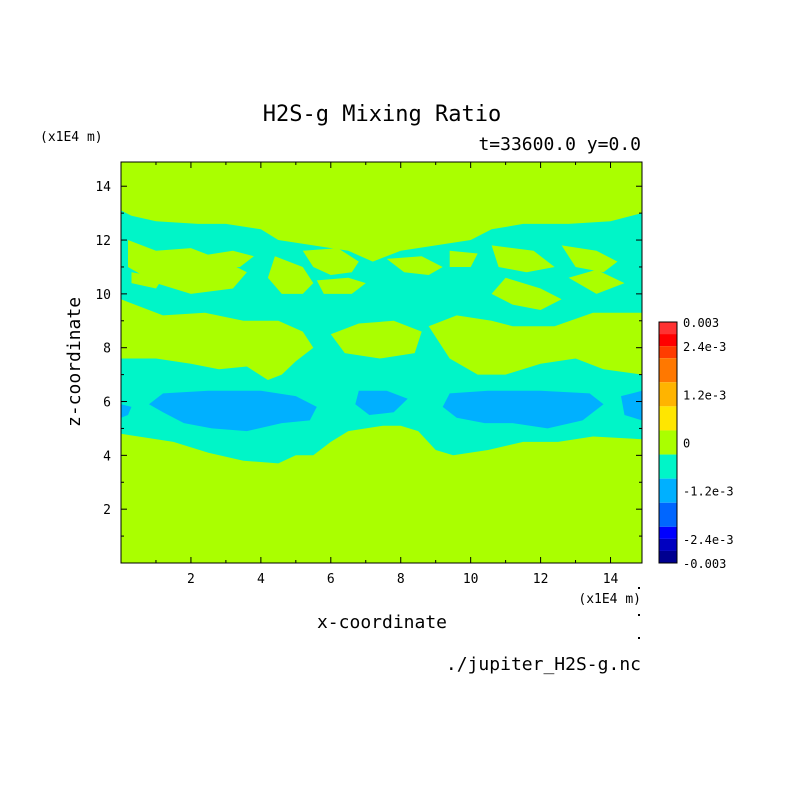 The height and width of the screenshot is (804, 804). What do you see at coordinates (382, 114) in the screenshot?
I see `chart-title: H2S-g Mixing Ratio` at bounding box center [382, 114].